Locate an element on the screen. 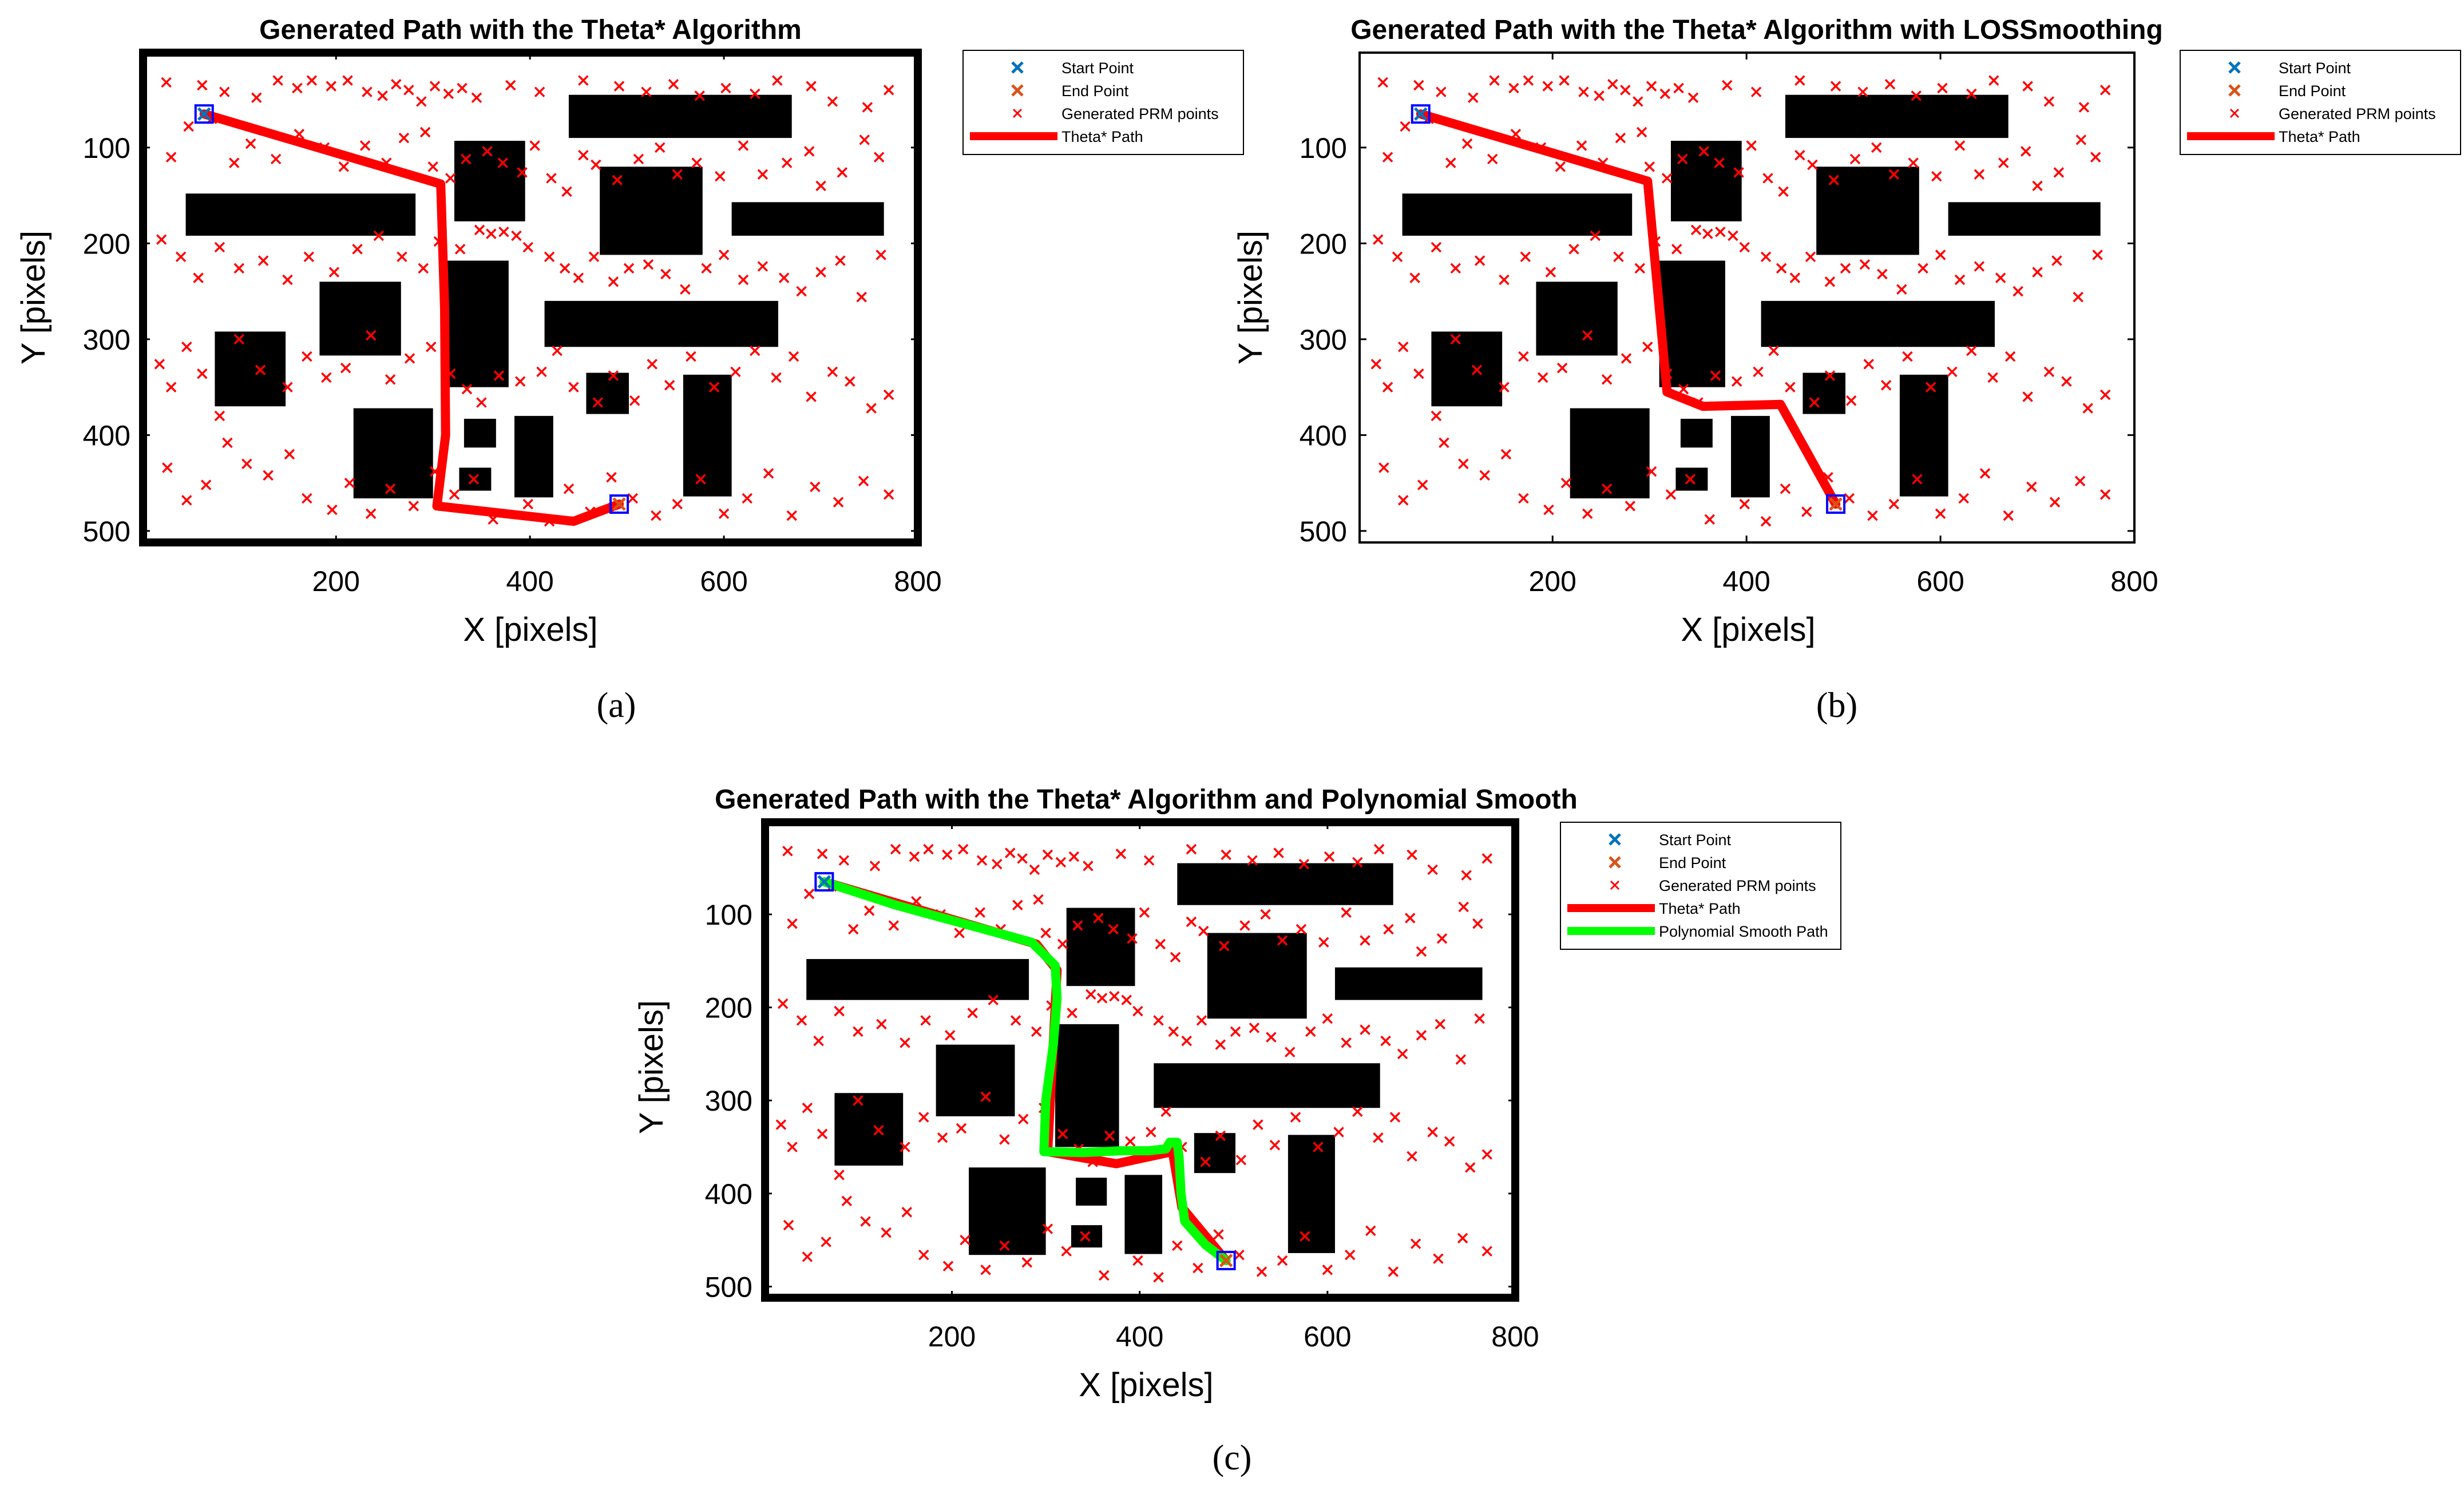 The width and height of the screenshot is (2464, 1490). panel-caption: (a) is located at coordinates (616, 705).